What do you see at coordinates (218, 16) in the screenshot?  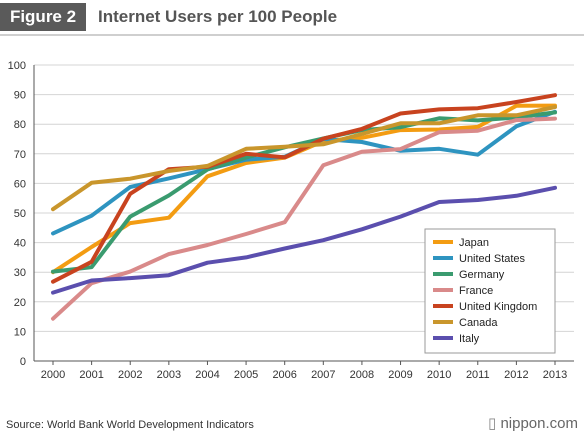 I see `chart-title: Internet Users per 100 People` at bounding box center [218, 16].